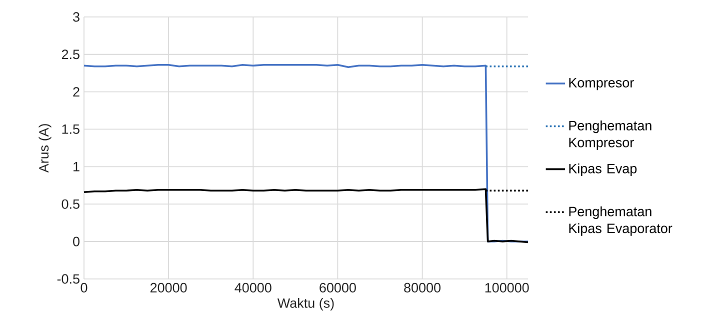 The width and height of the screenshot is (711, 320). I want to click on legend-label: Penghematan Kompresor, so click(610, 135).